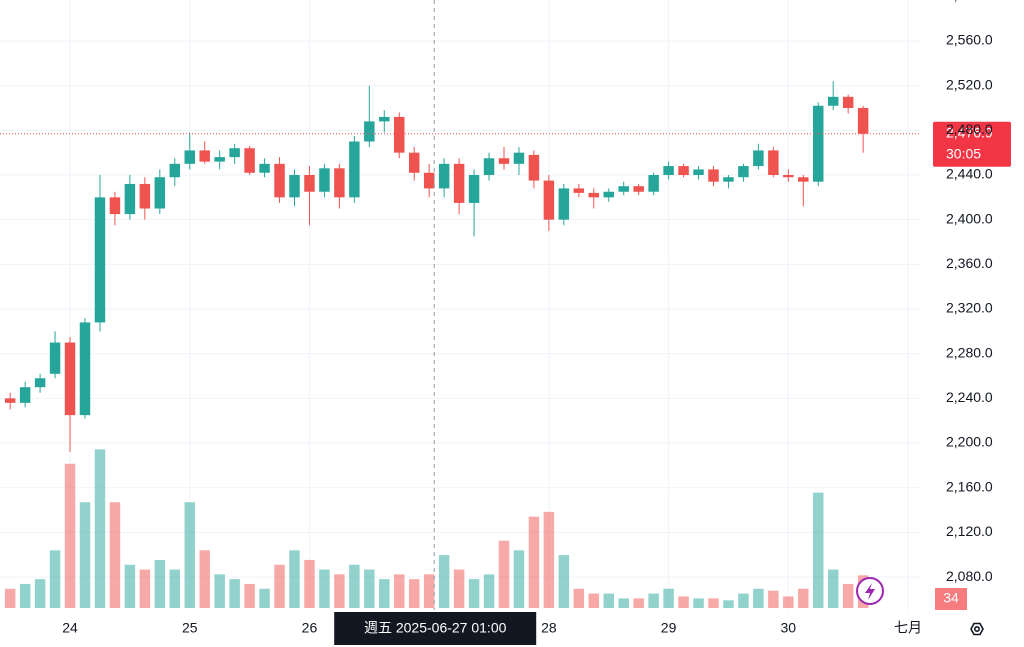  I want to click on x-tick-label: 30, so click(789, 628).